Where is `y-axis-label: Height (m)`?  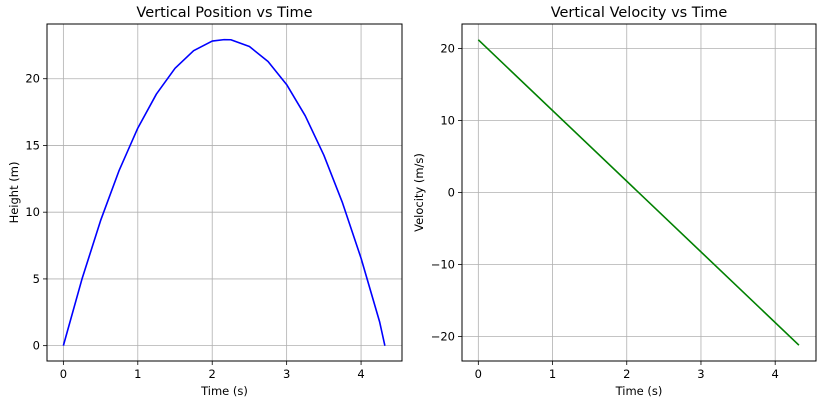
y-axis-label: Height (m) is located at coordinates (14, 193).